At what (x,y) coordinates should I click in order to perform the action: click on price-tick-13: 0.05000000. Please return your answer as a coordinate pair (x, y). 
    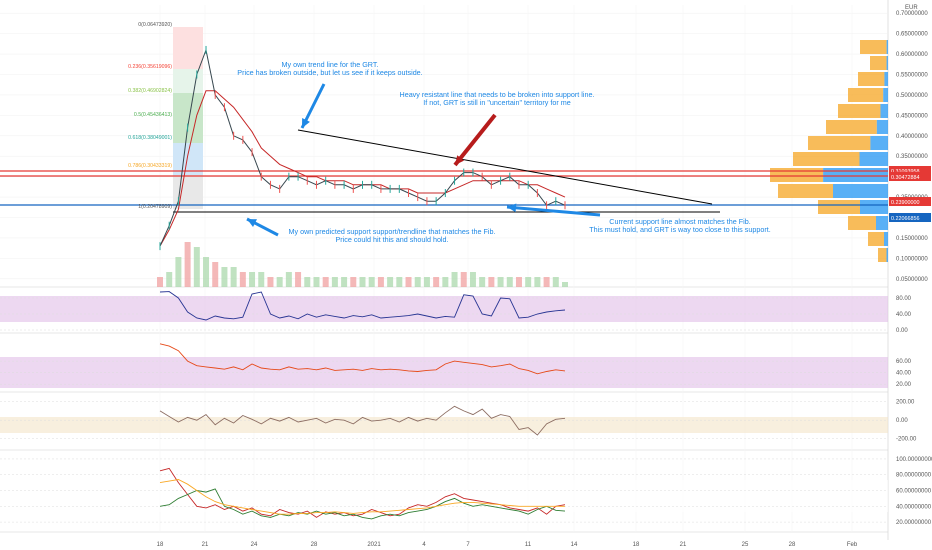
    Looking at the image, I should click on (912, 280).